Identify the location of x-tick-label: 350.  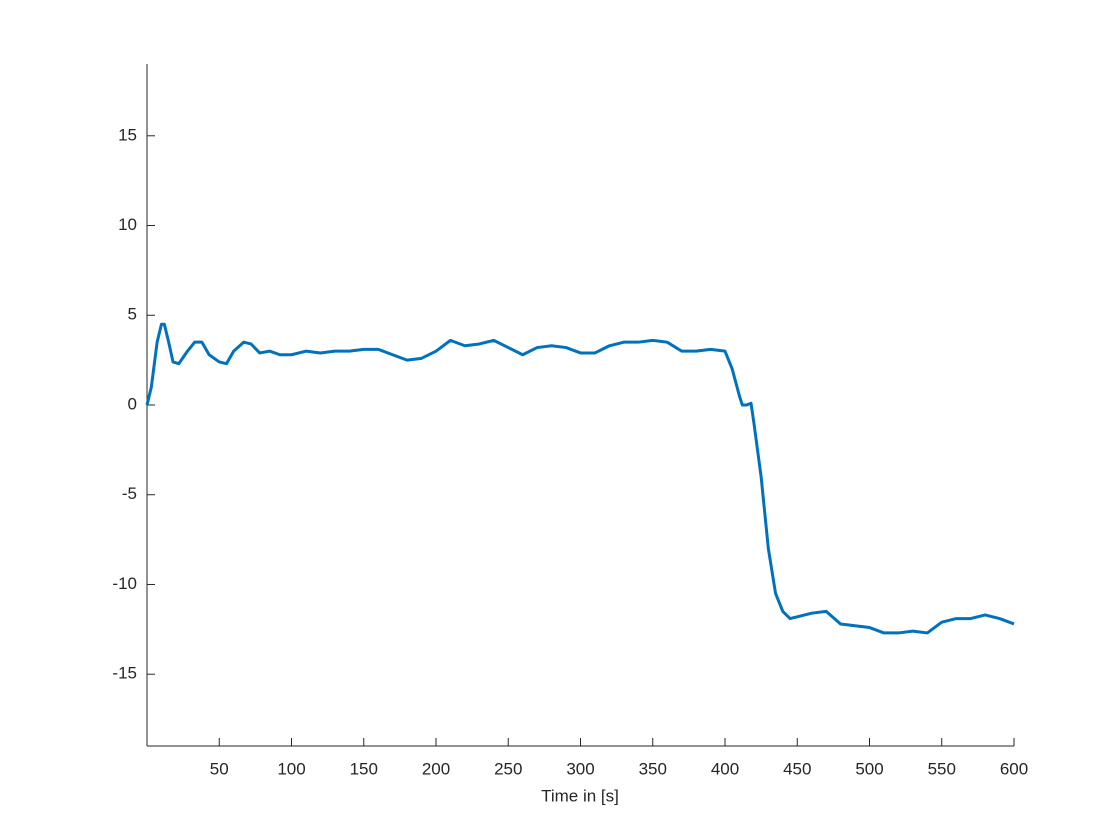
(653, 768).